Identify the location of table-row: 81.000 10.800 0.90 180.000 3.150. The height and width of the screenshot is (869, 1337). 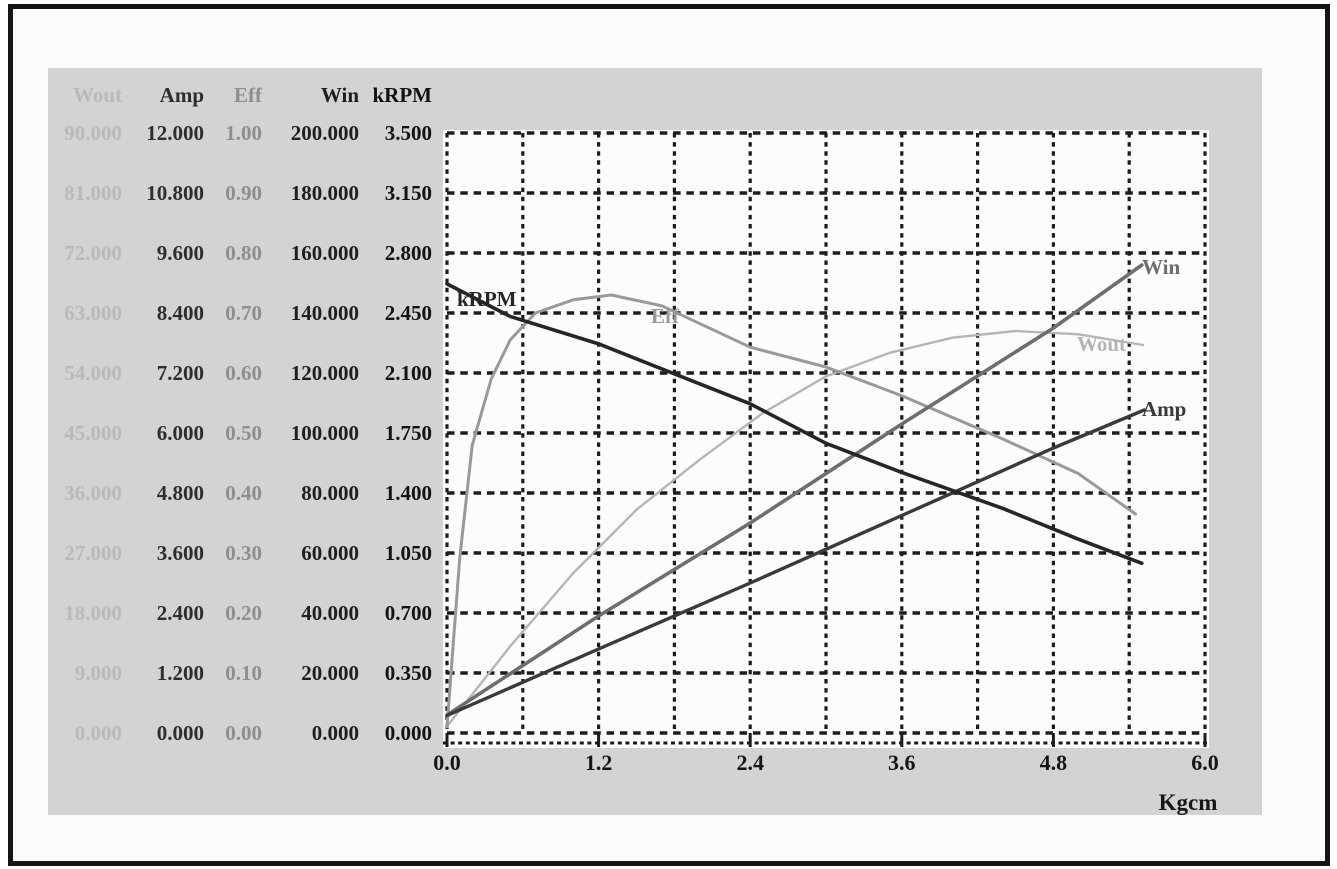
(243, 193).